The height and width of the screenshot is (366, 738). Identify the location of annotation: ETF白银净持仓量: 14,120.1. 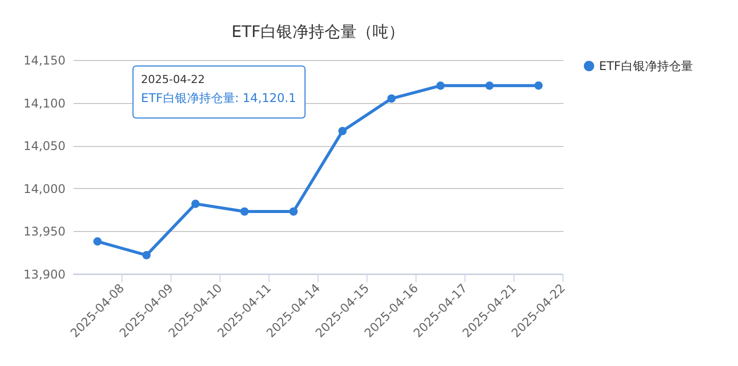
(218, 98).